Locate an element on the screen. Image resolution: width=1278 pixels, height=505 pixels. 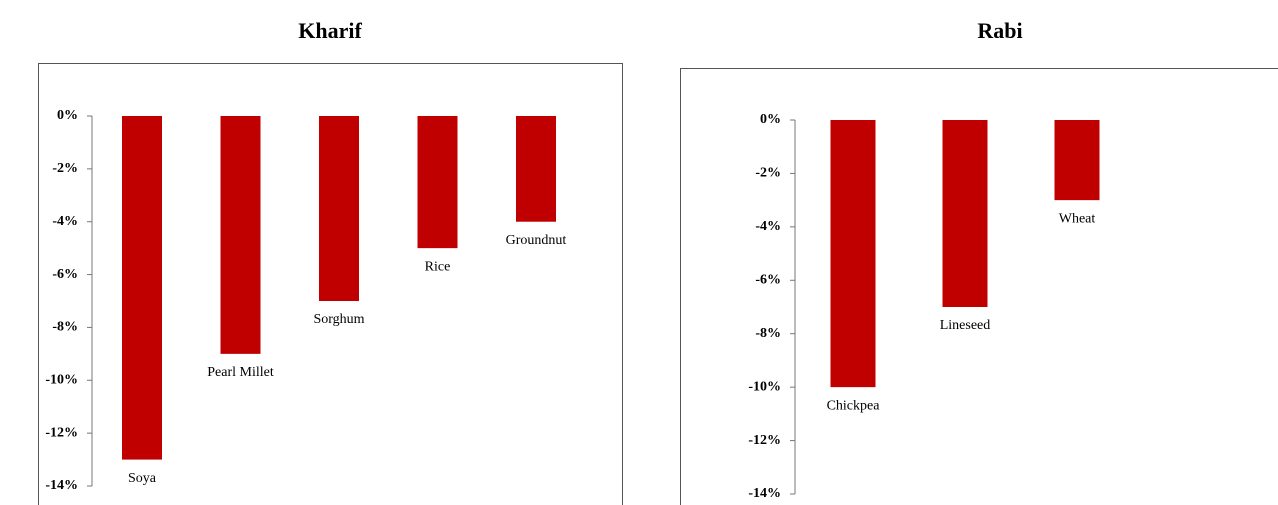
bar-label: Soya is located at coordinates (142, 478).